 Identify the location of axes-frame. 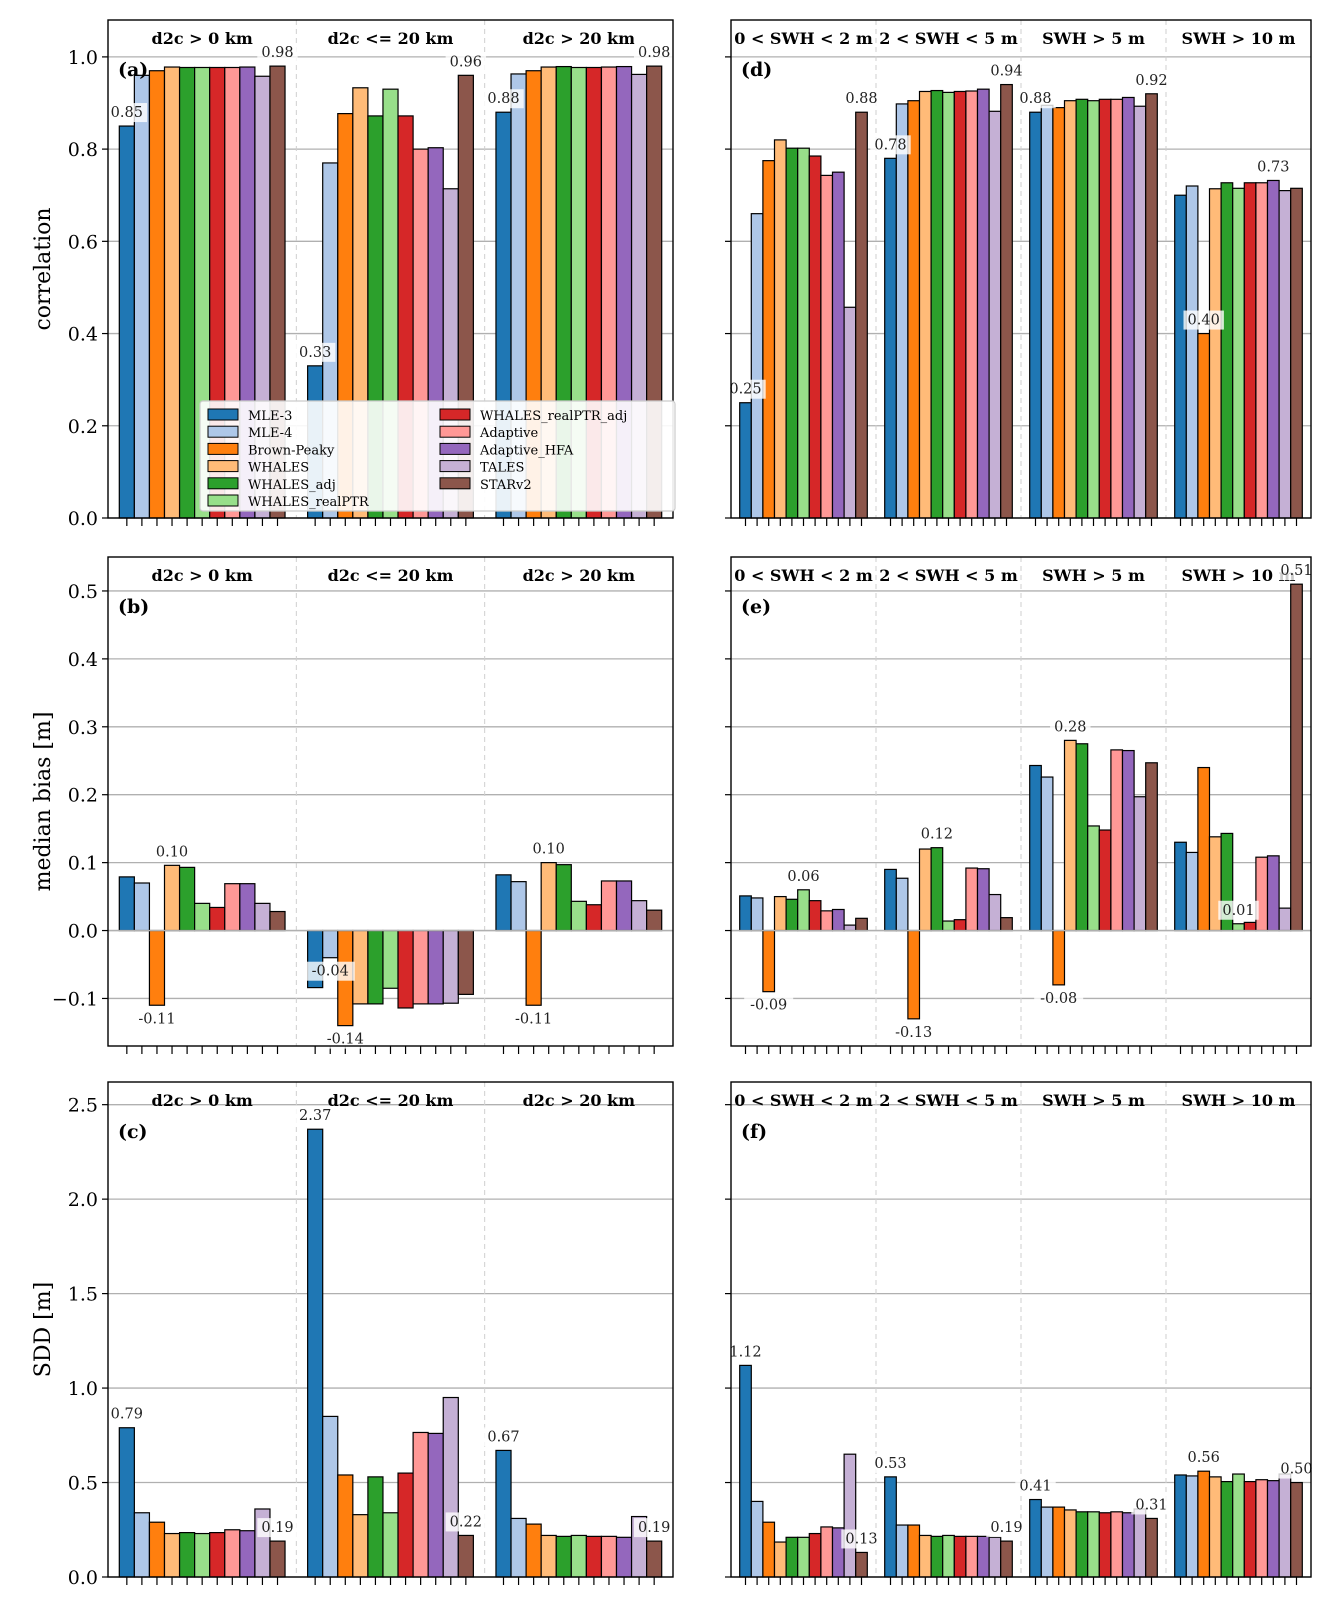
(1021, 801).